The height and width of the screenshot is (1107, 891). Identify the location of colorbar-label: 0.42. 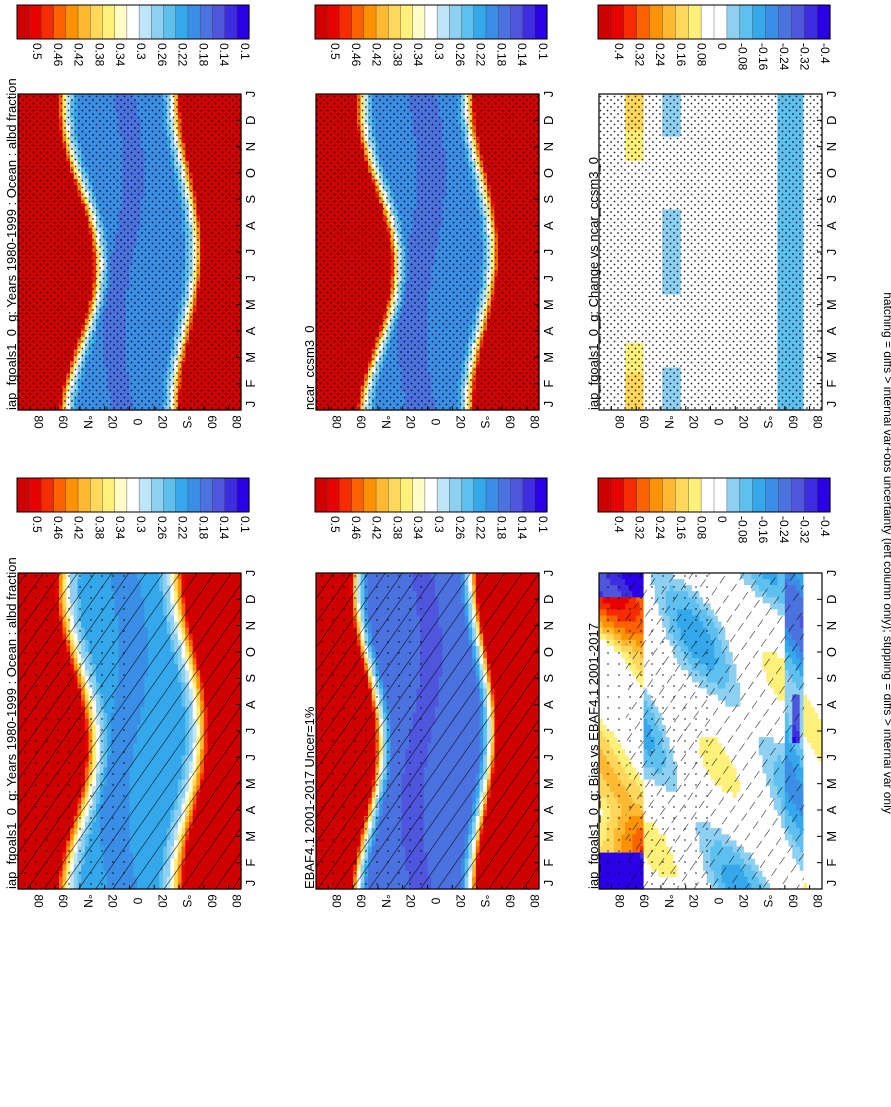
(79, 528).